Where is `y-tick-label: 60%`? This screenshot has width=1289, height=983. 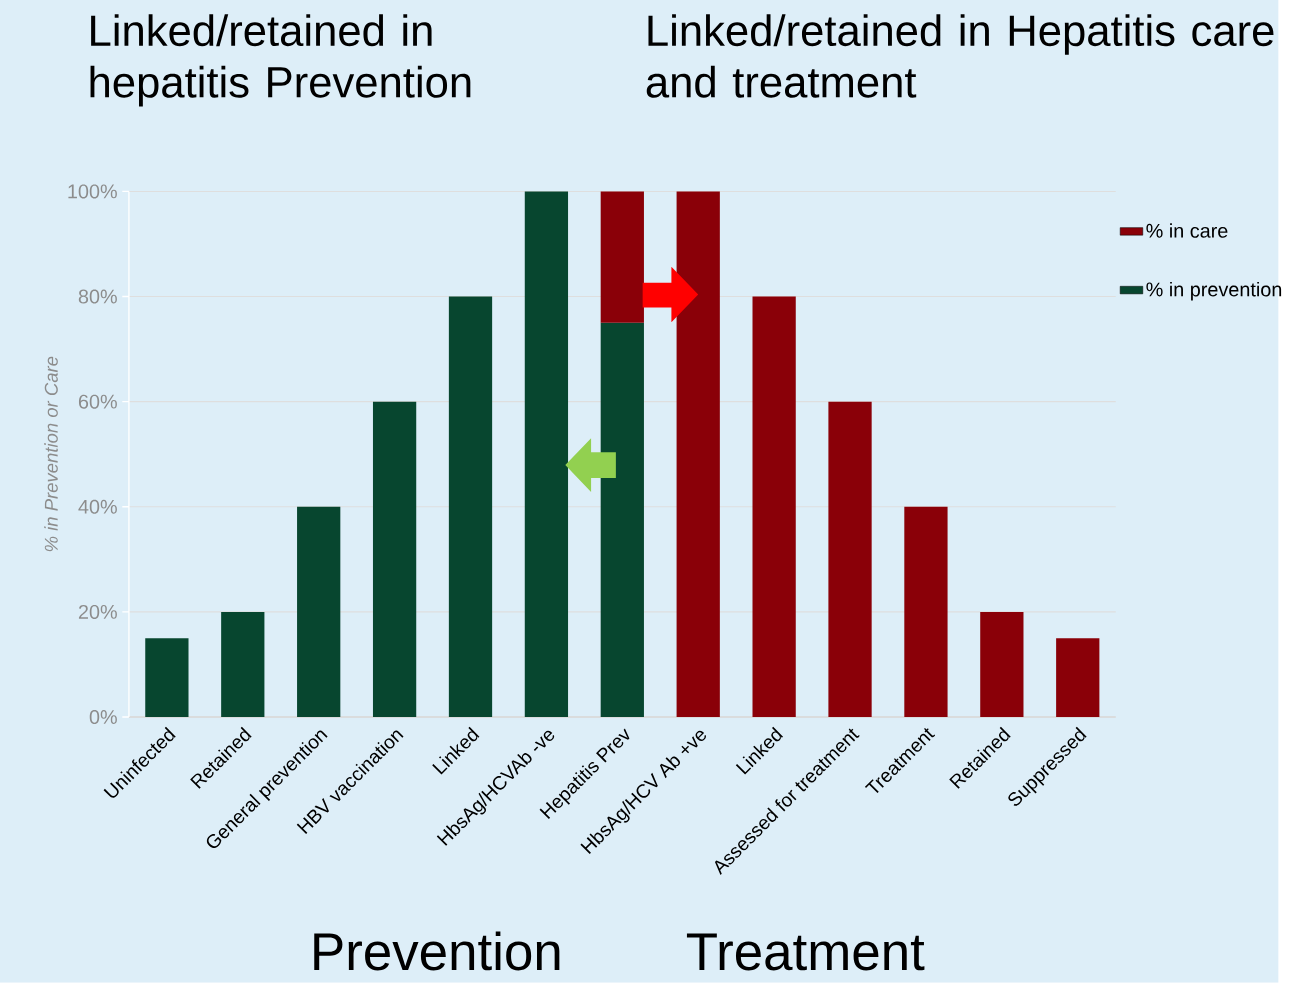 y-tick-label: 60% is located at coordinates (97, 401).